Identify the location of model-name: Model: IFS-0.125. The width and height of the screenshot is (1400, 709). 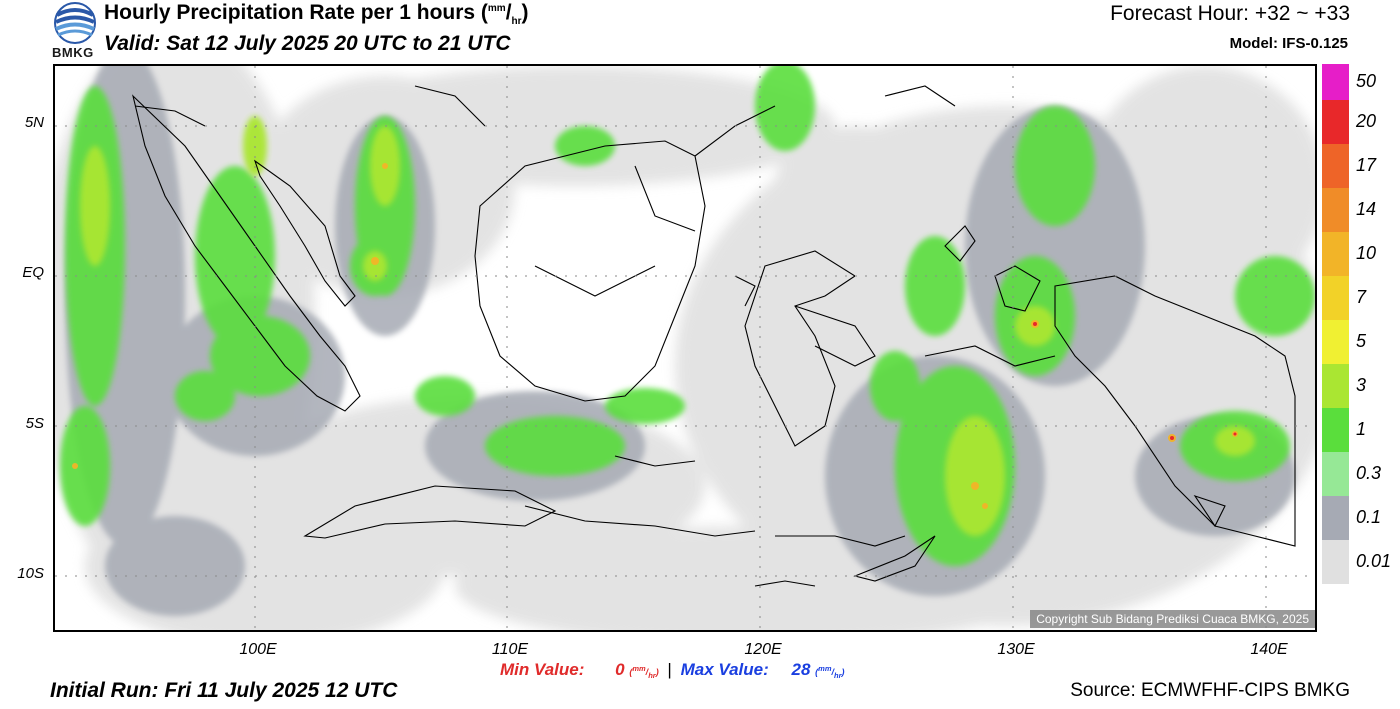
(1288, 43).